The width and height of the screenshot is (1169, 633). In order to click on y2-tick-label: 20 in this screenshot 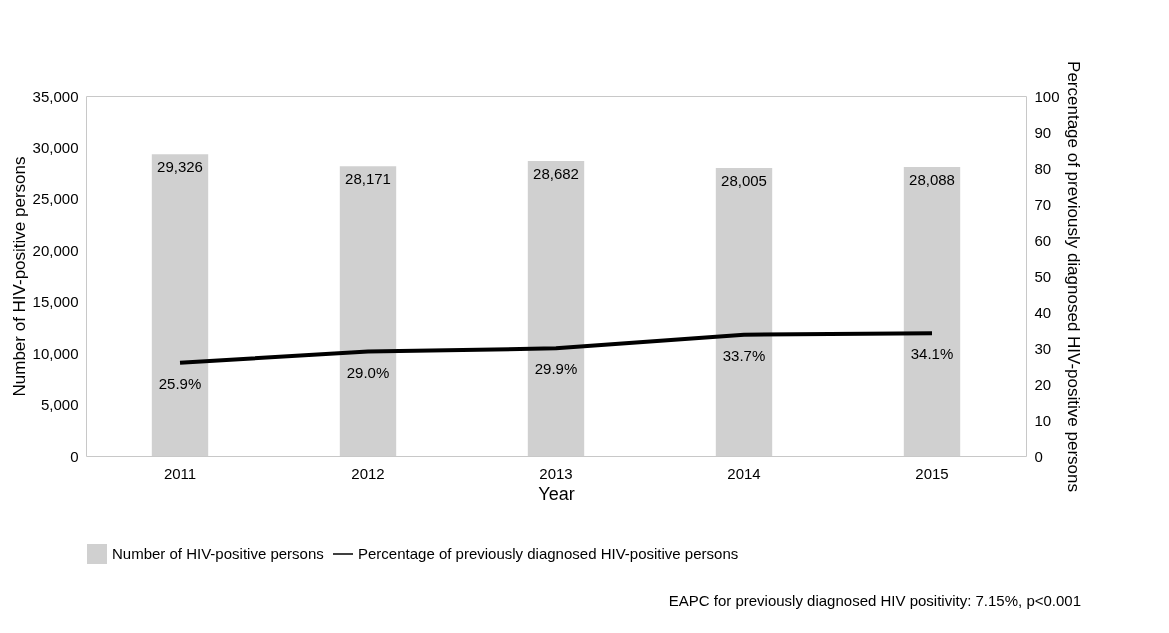, I will do `click(1043, 384)`.